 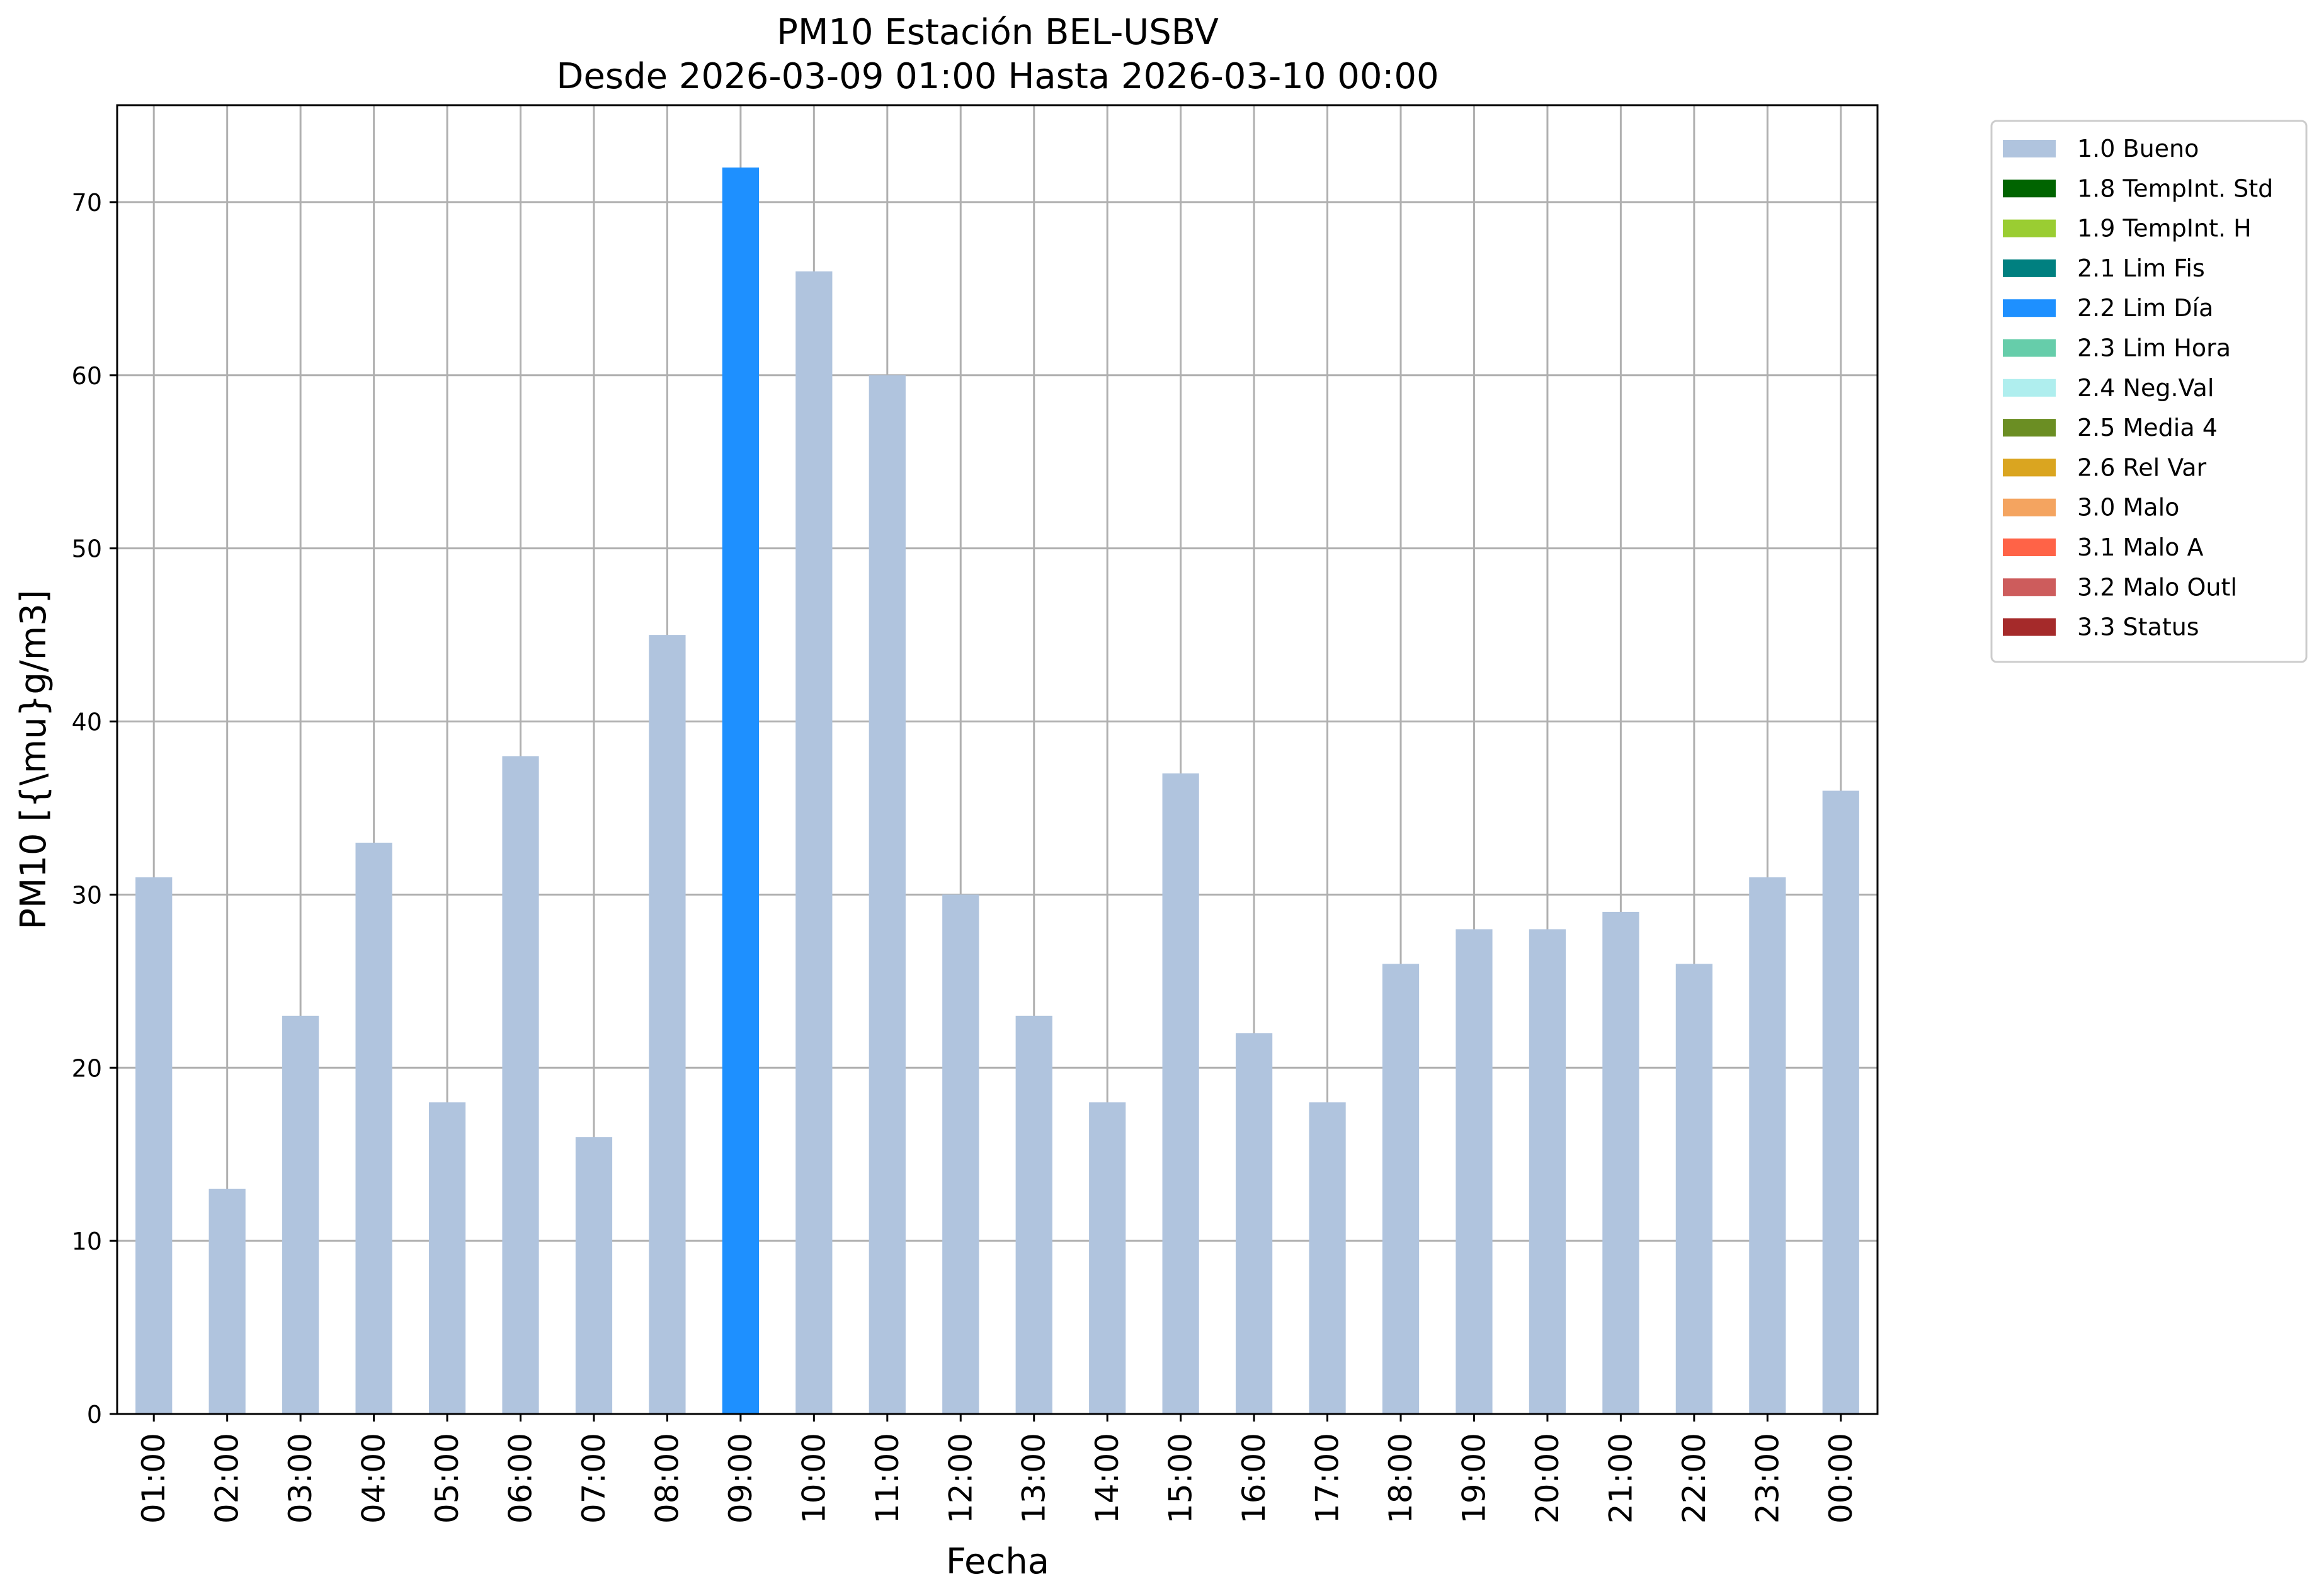 What do you see at coordinates (94, 808) in the screenshot?
I see `y-axis: 0 10 20 30 40 50 60 70` at bounding box center [94, 808].